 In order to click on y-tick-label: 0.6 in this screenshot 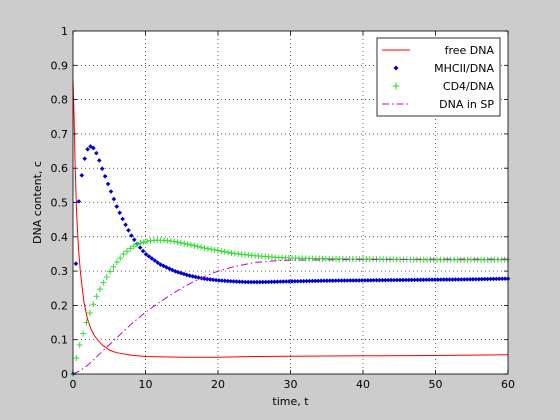, I will do `click(60, 168)`.